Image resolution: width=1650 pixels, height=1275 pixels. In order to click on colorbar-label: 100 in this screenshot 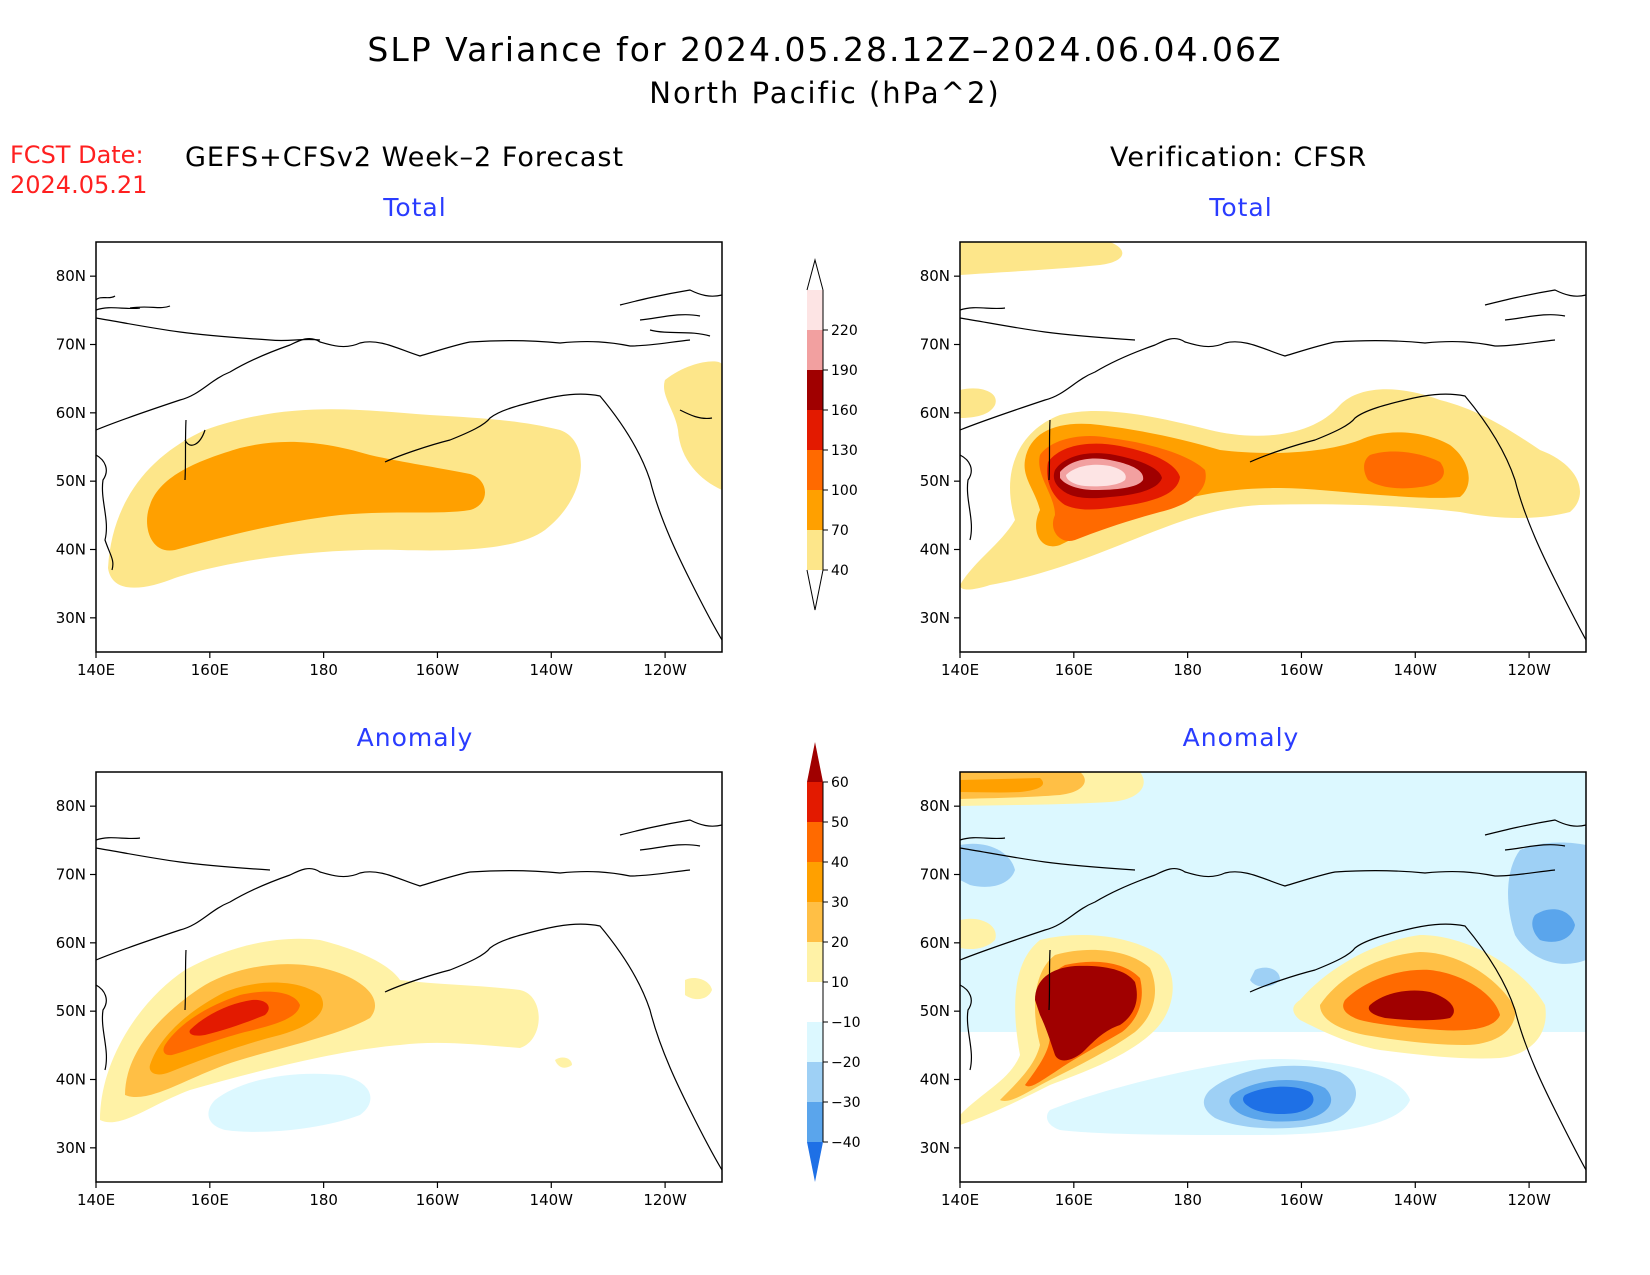, I will do `click(844, 491)`.